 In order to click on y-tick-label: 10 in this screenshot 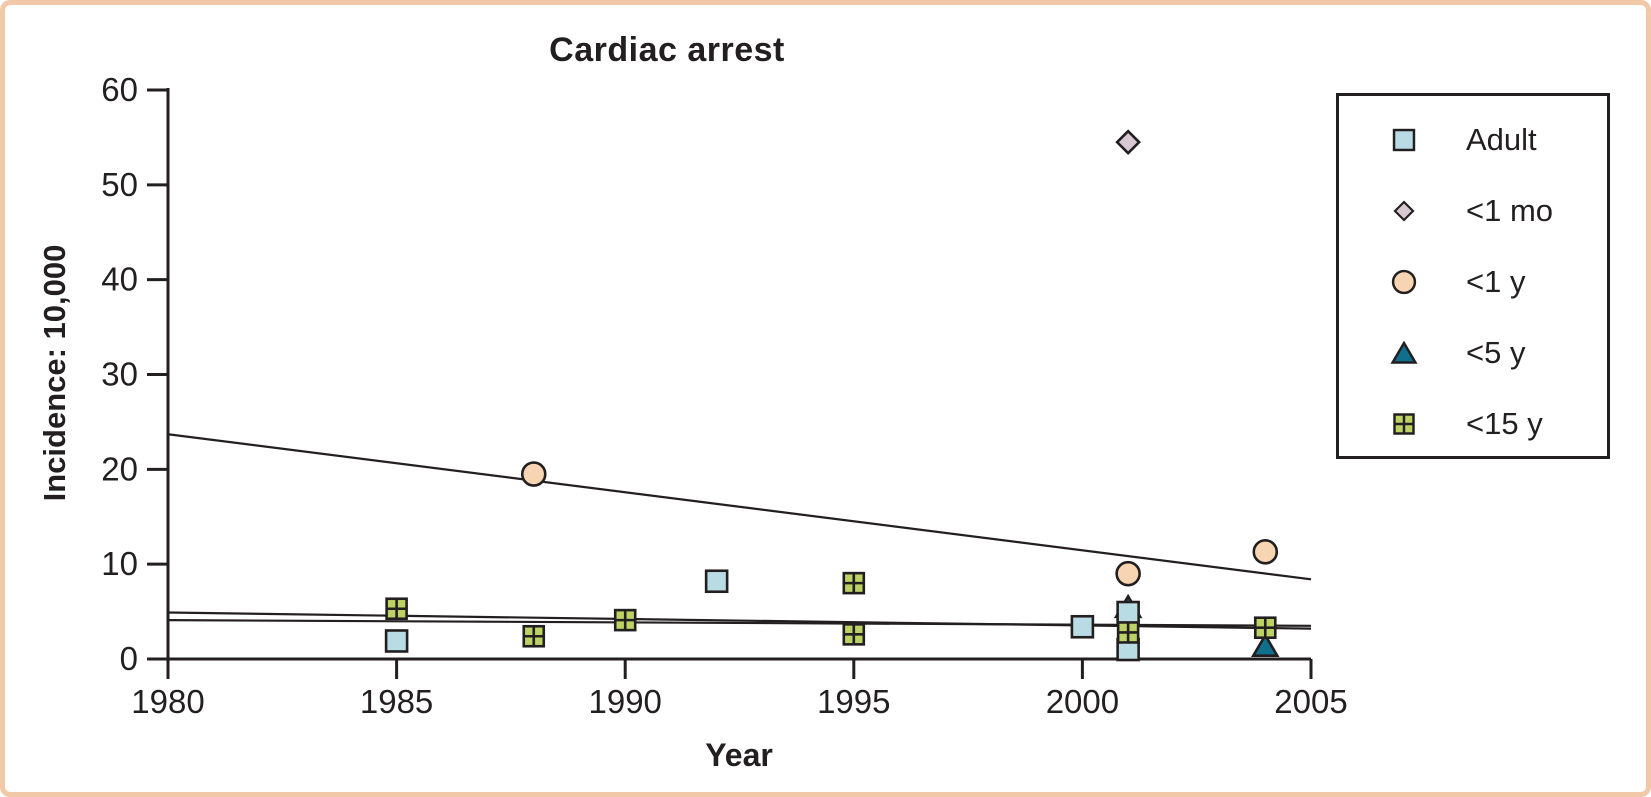, I will do `click(119, 563)`.